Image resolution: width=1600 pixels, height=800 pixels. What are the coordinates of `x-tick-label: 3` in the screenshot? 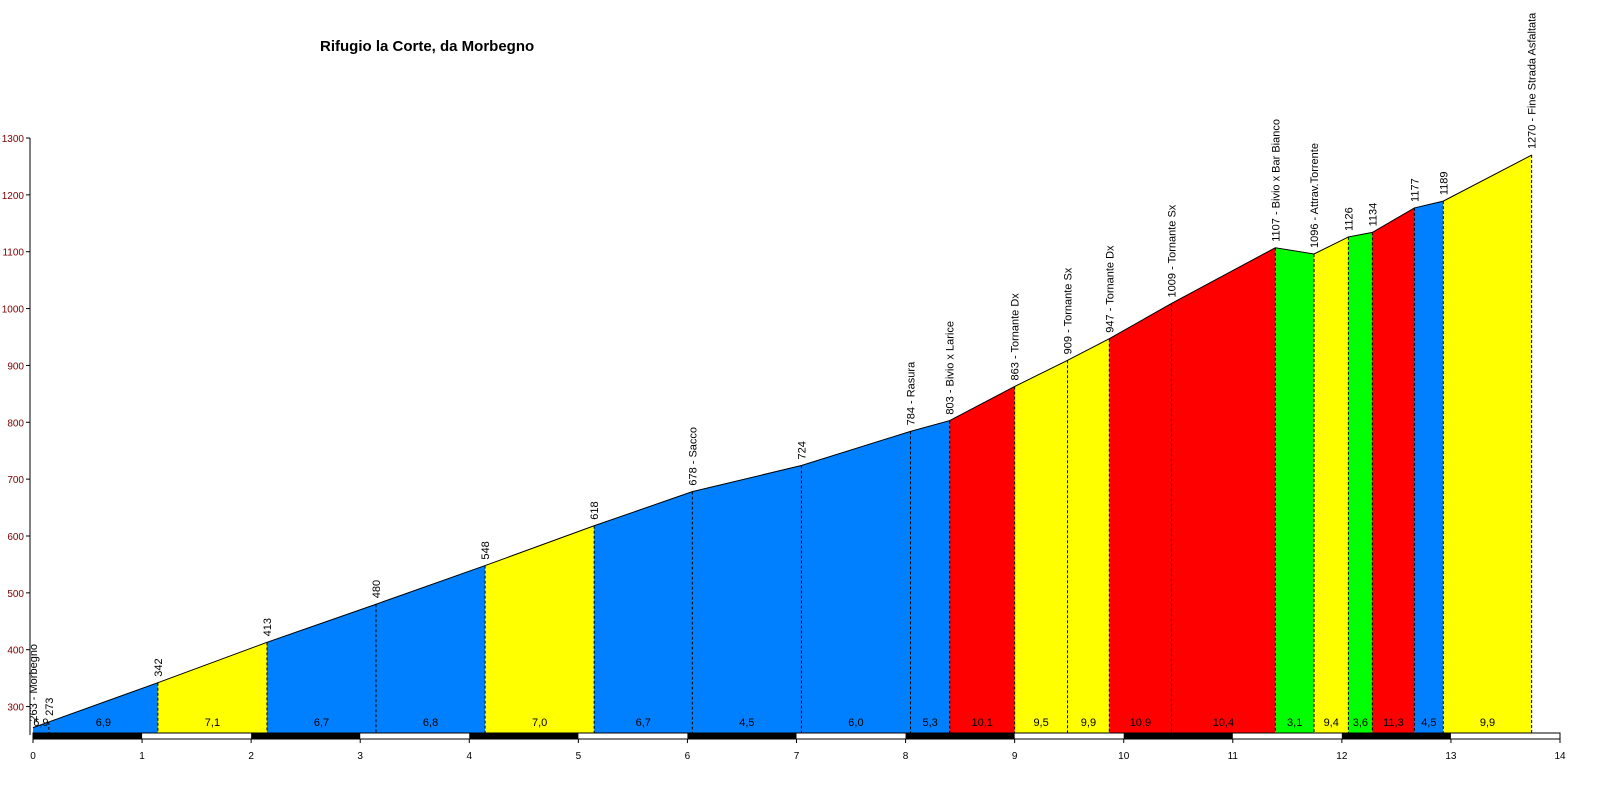 It's located at (360, 756).